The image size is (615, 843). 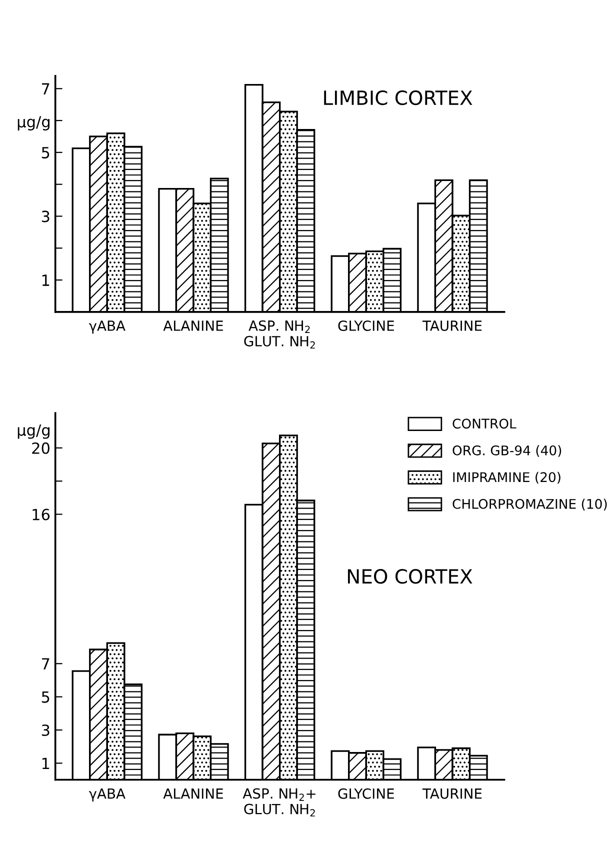 What do you see at coordinates (41, 514) in the screenshot?
I see `y-tick-label: 16` at bounding box center [41, 514].